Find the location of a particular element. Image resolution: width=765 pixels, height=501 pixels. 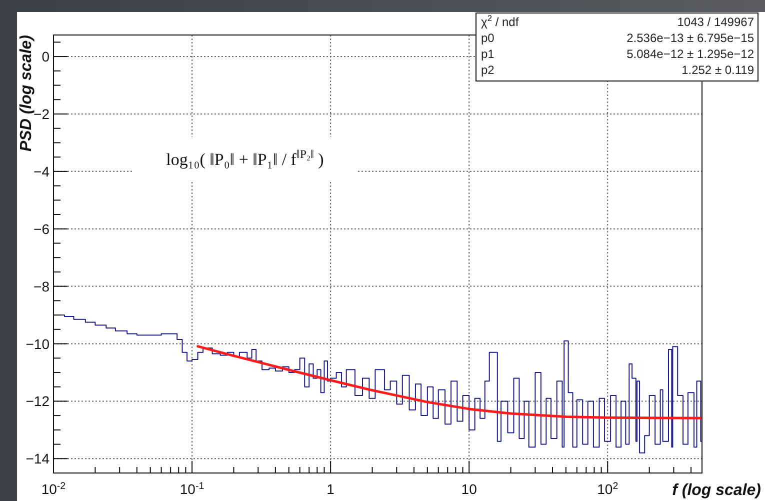

x-tick-label: 10$^{-1}$ is located at coordinates (192, 488).